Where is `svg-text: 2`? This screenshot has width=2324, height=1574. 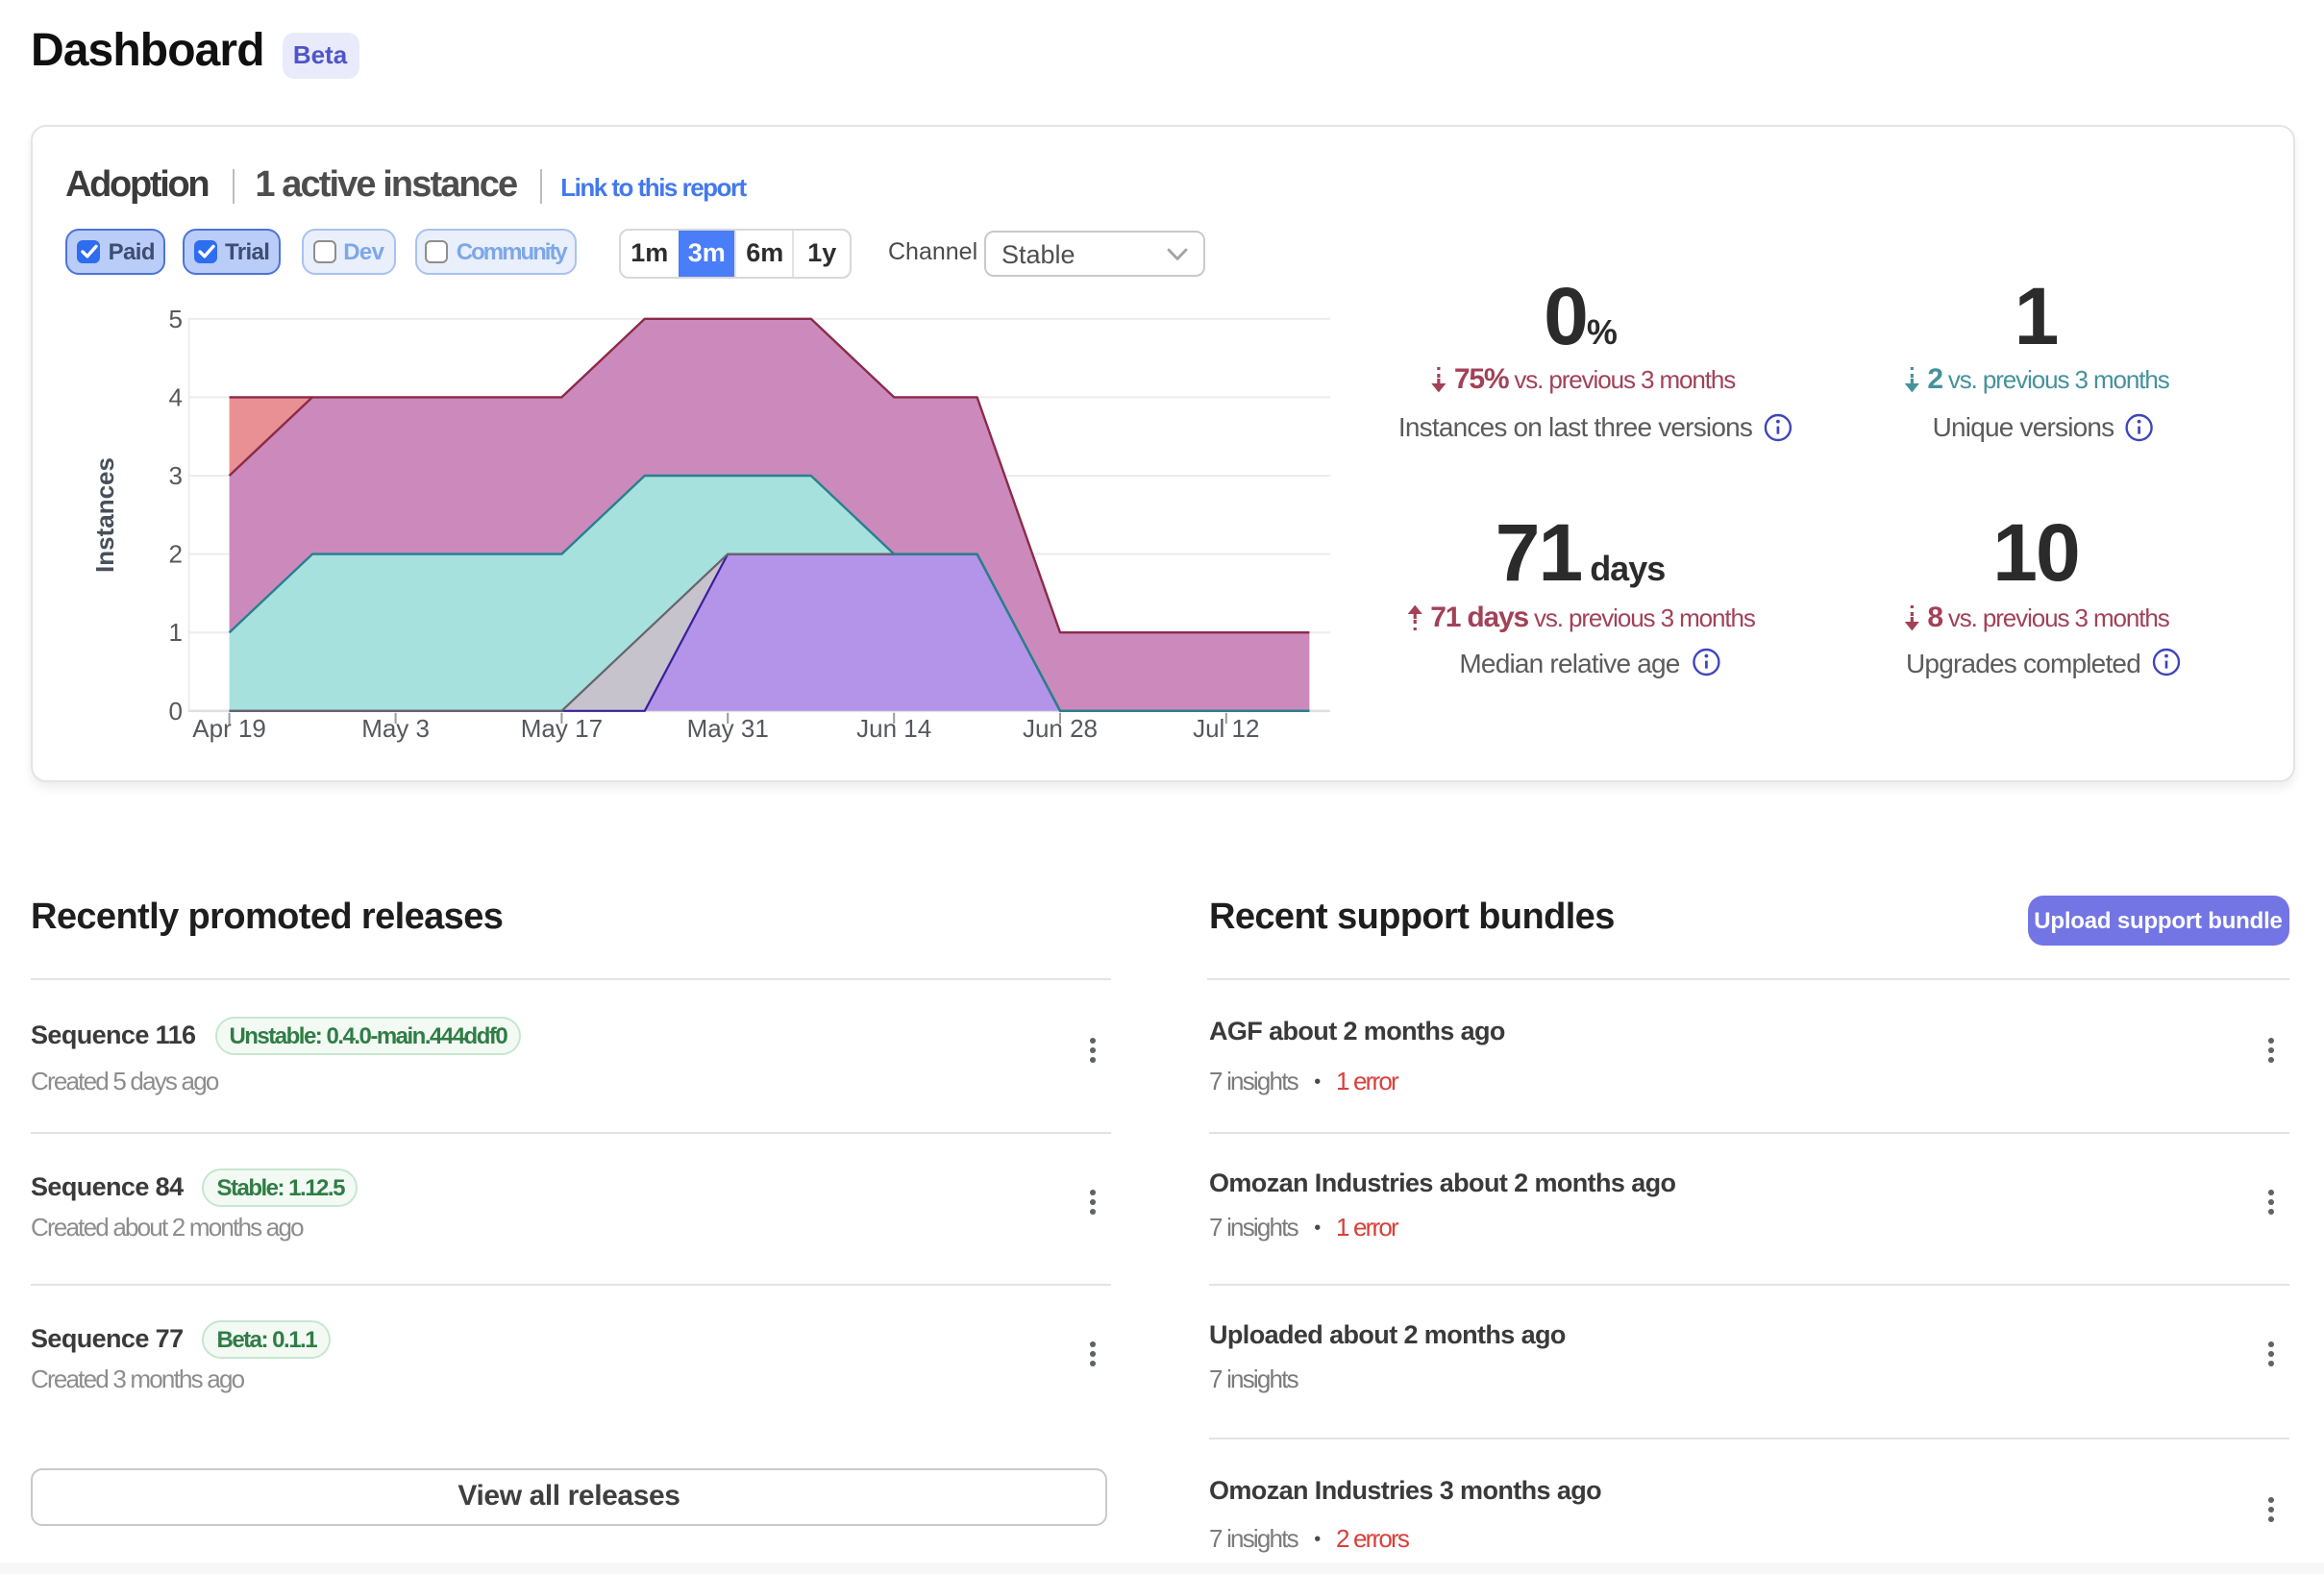
svg-text: 2 is located at coordinates (176, 554).